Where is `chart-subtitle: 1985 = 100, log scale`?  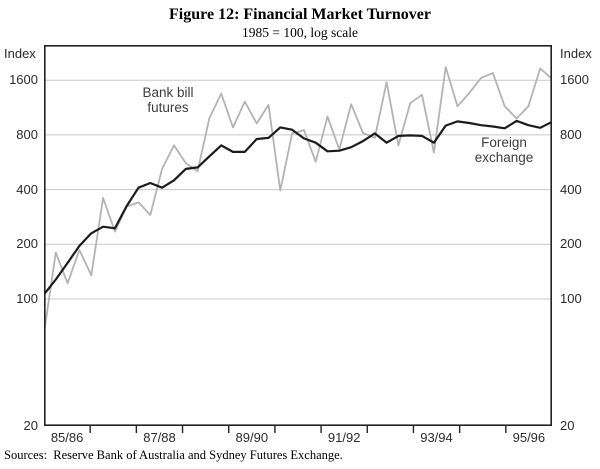
chart-subtitle: 1985 = 100, log scale is located at coordinates (300, 32).